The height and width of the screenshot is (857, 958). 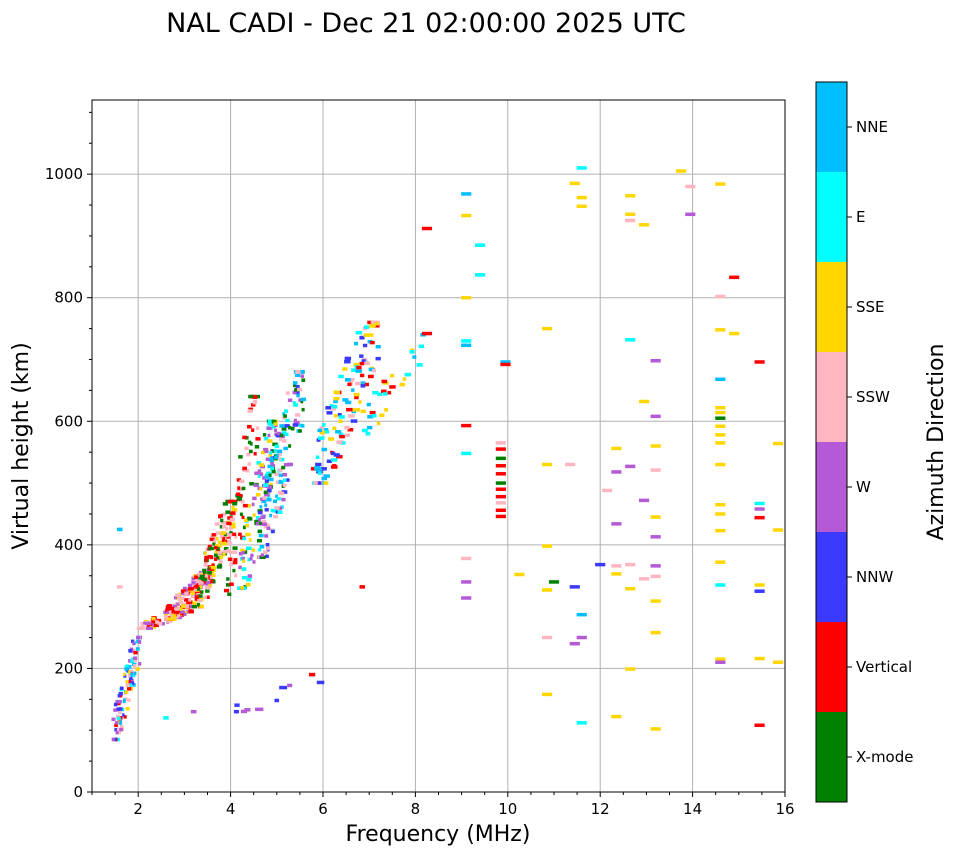 What do you see at coordinates (863, 487) in the screenshot?
I see `colorbar-category-label: W` at bounding box center [863, 487].